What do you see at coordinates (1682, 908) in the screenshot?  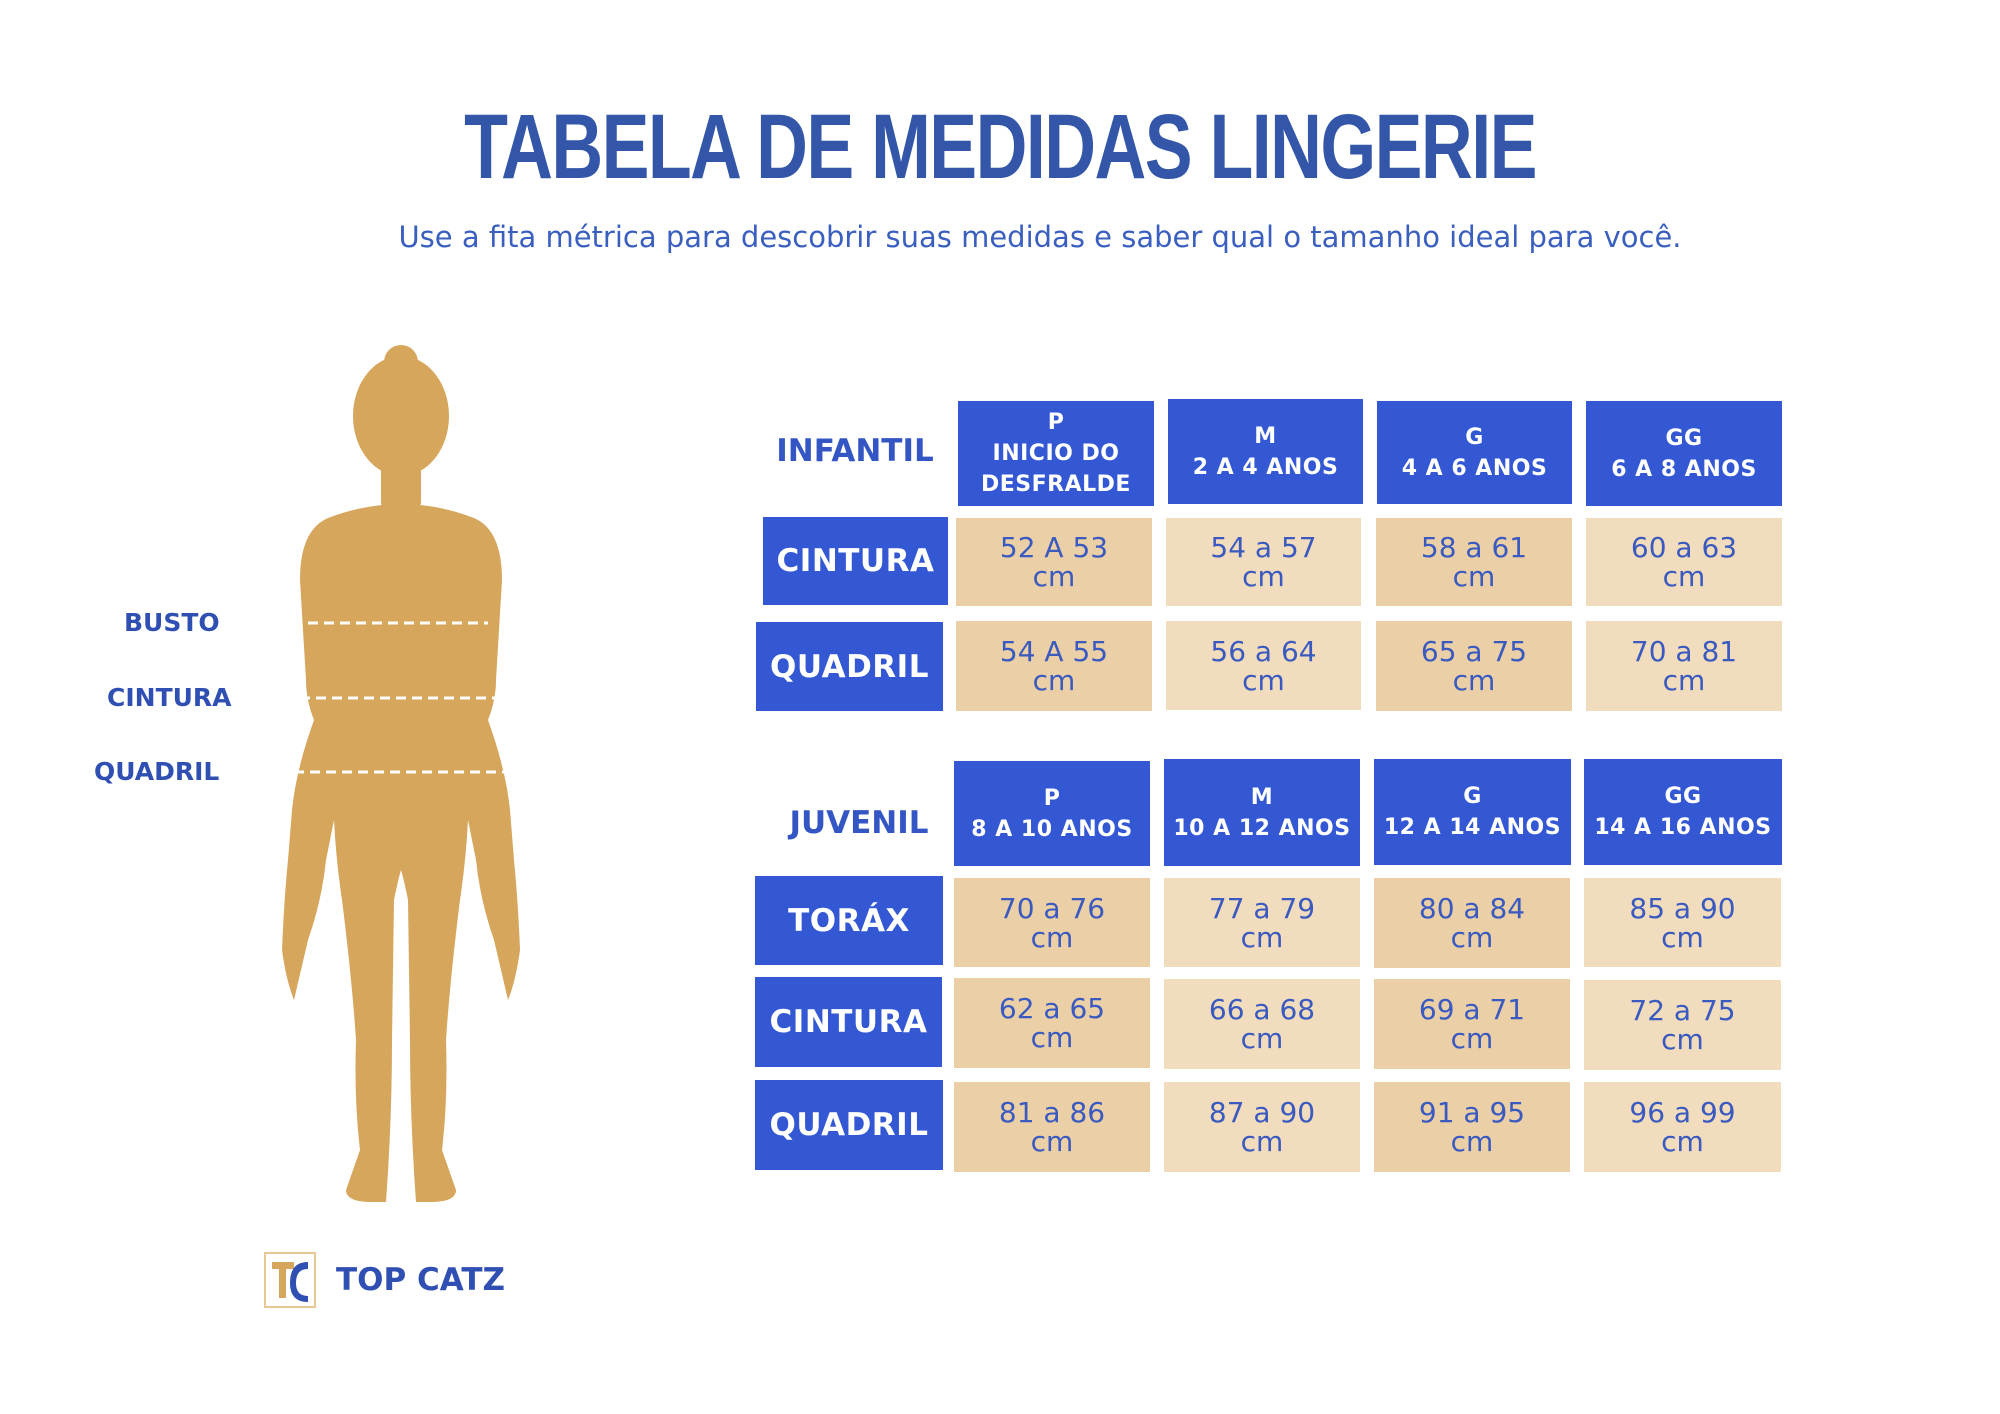 I see `cell-range: 85 a 90` at bounding box center [1682, 908].